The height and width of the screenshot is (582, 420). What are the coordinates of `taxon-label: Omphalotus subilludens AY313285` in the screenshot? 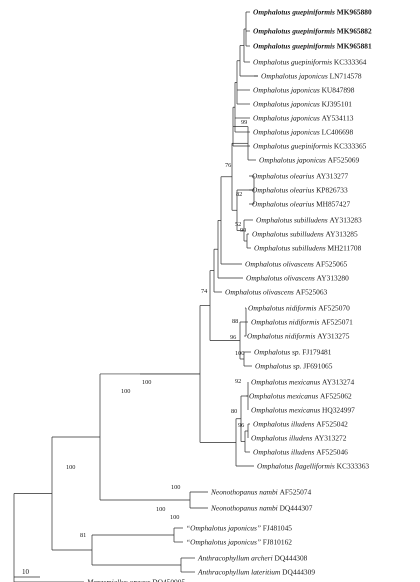 It's located at (305, 234).